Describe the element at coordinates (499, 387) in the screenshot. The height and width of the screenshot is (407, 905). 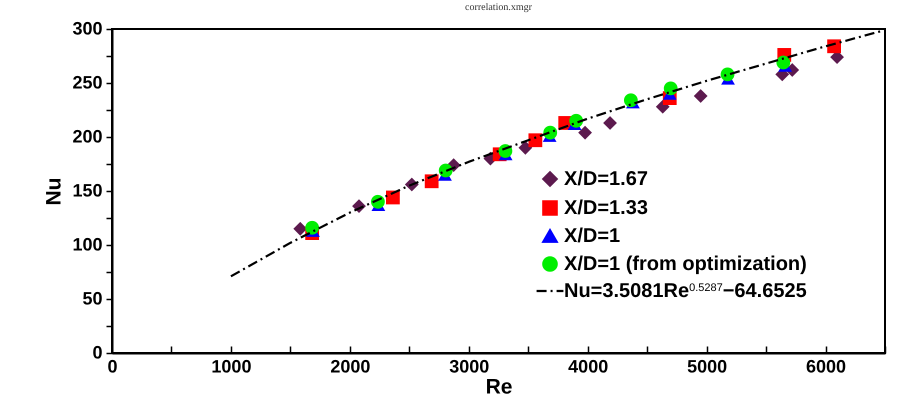
I see `x-axis-title: Re` at that location.